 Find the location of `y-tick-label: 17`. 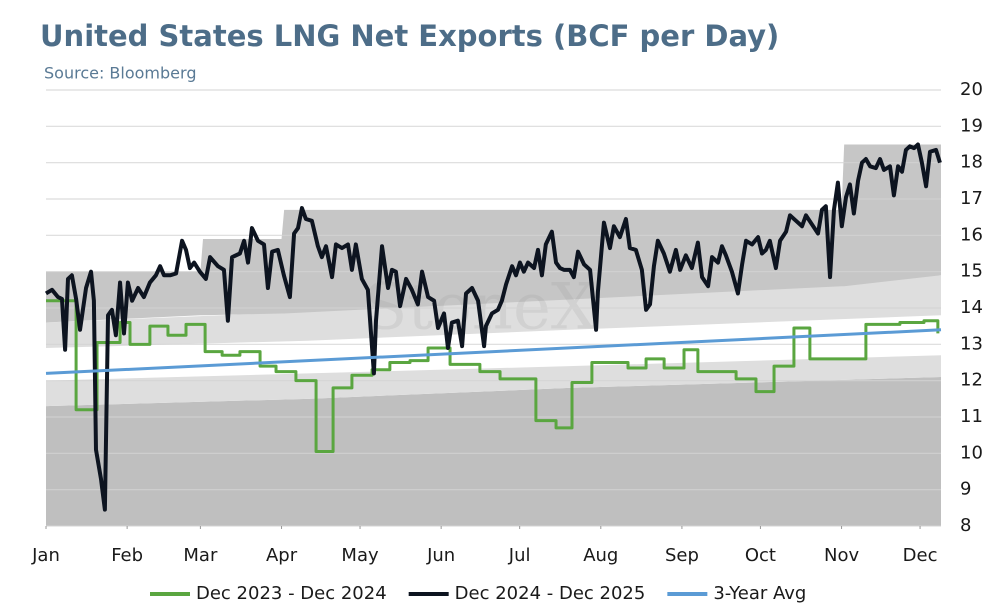

y-tick-label: 17 is located at coordinates (971, 198).